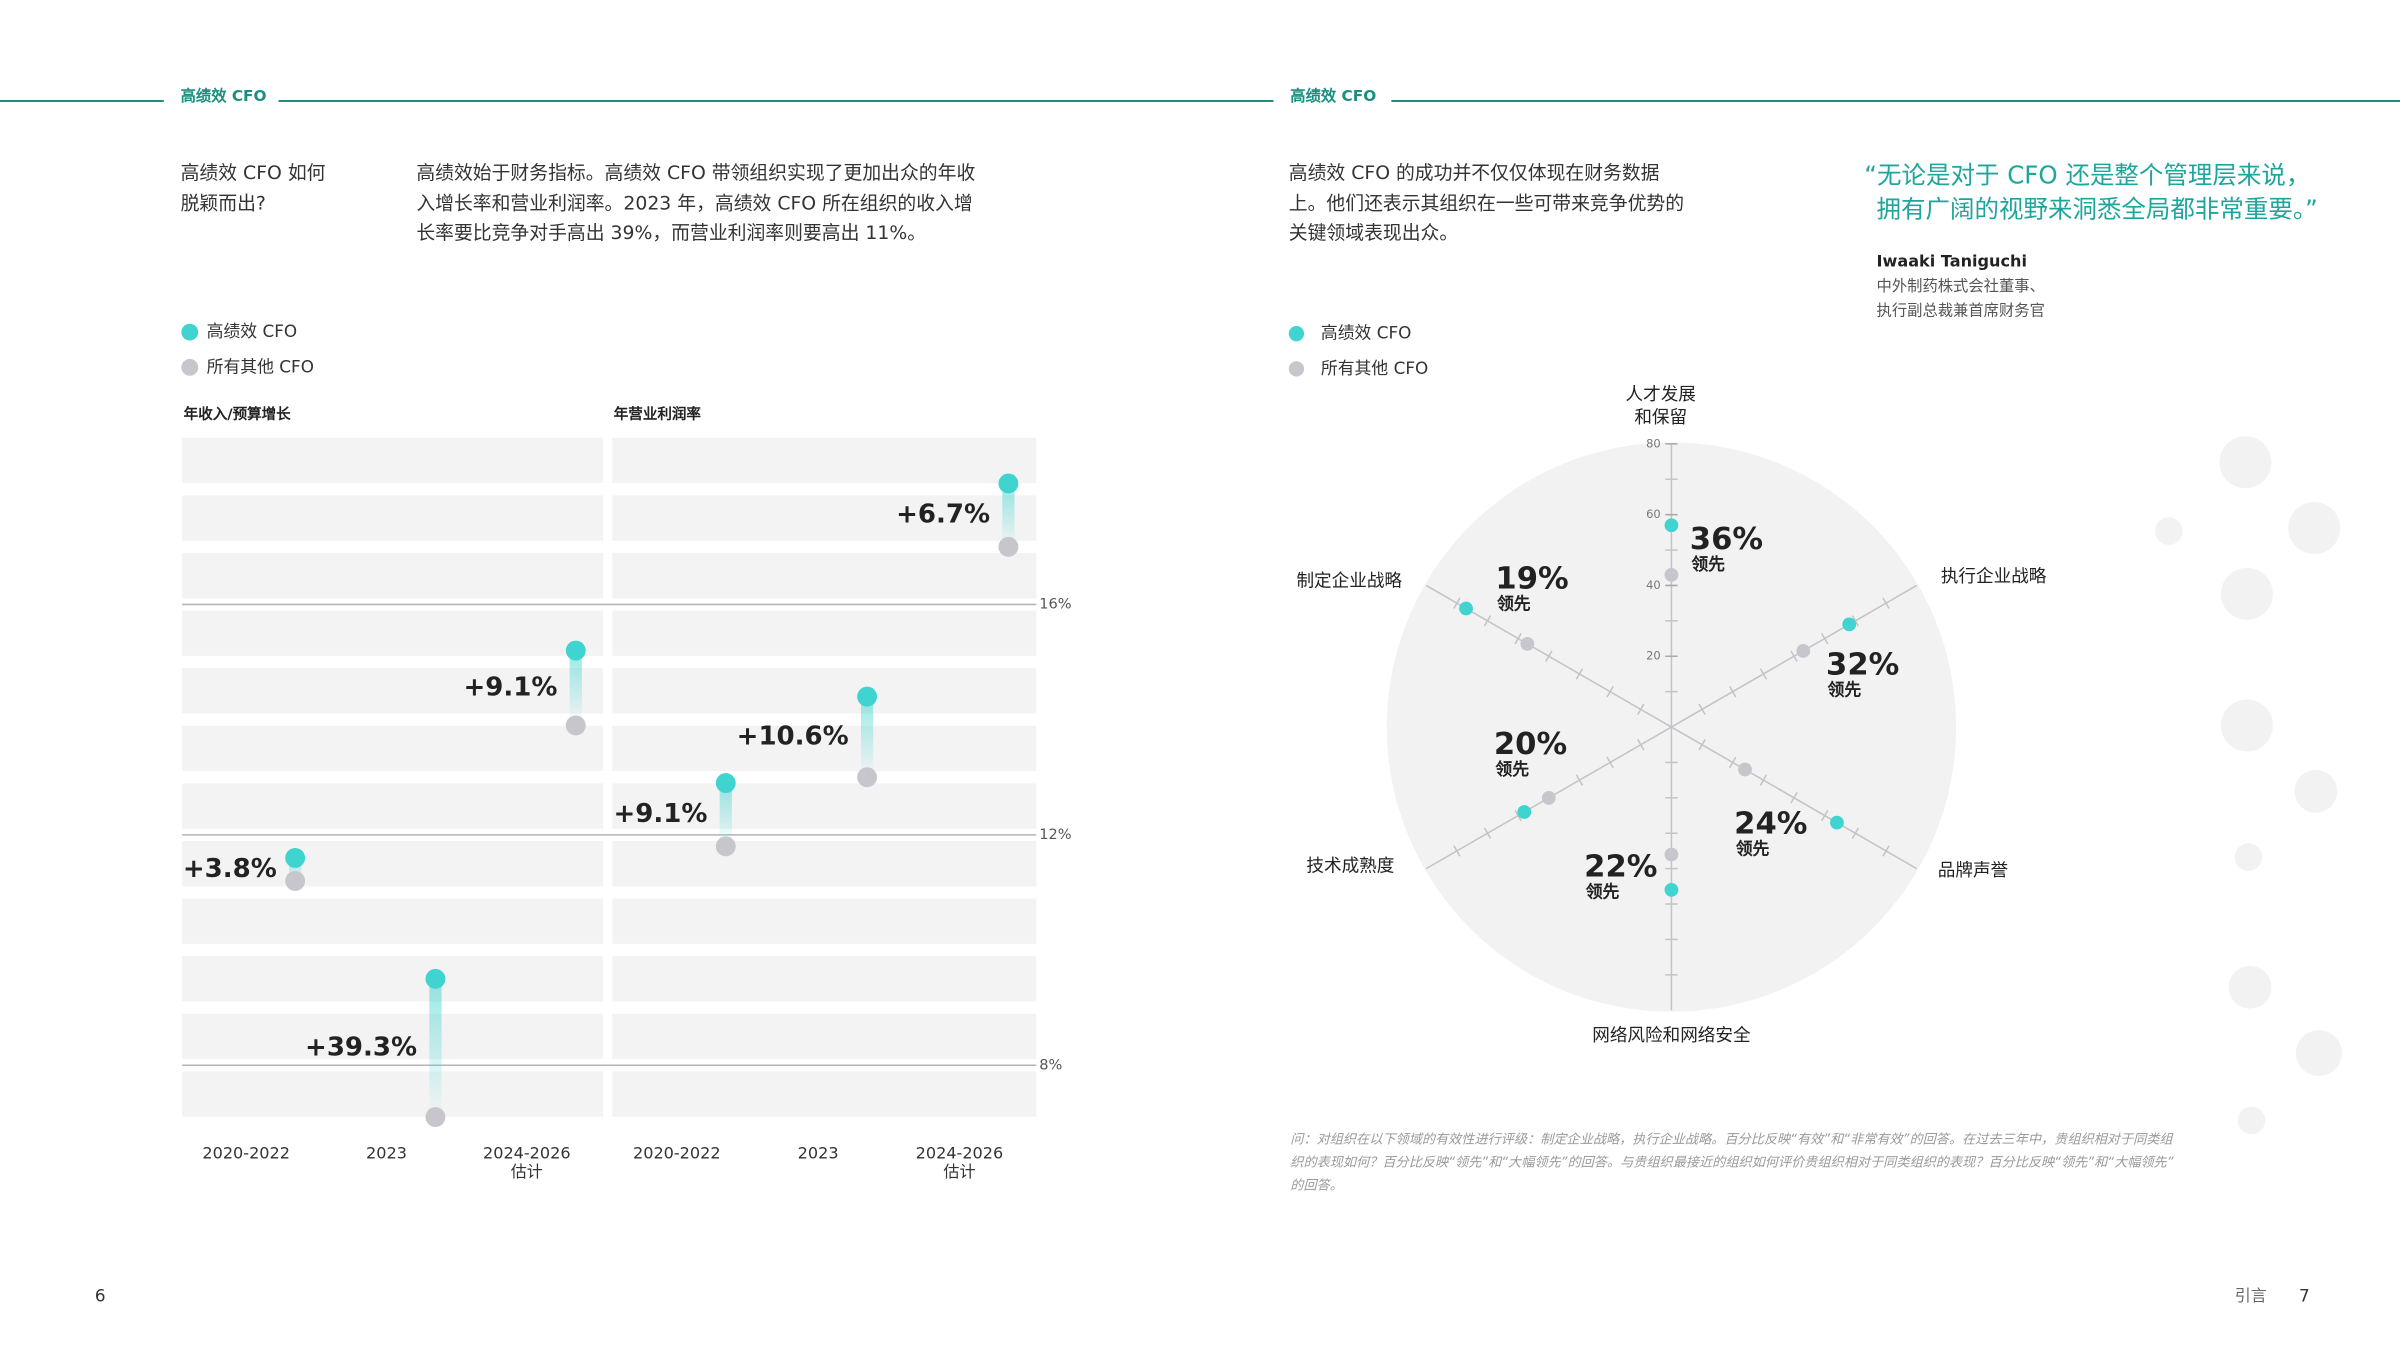  I want to click on axis-label: 和保留, so click(1660, 418).